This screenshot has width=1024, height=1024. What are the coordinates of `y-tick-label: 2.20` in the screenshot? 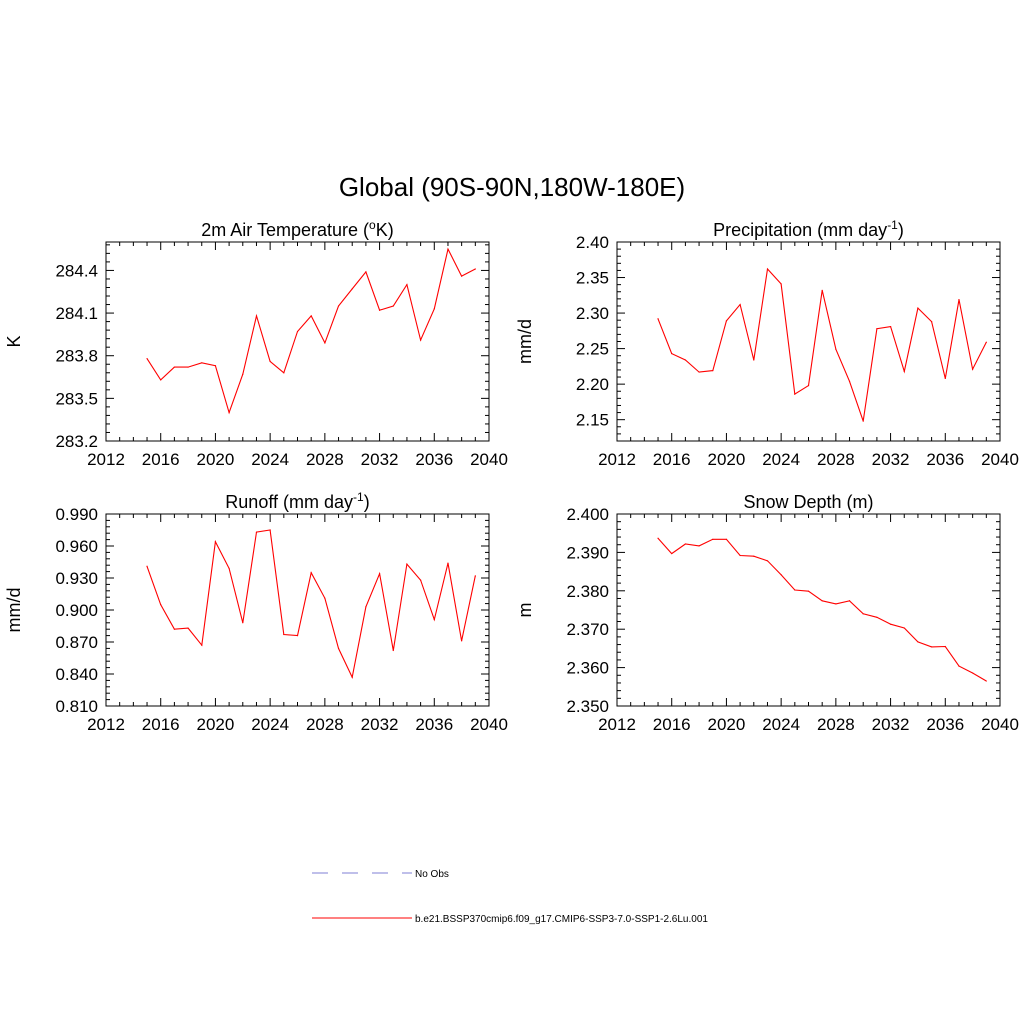 It's located at (592, 384).